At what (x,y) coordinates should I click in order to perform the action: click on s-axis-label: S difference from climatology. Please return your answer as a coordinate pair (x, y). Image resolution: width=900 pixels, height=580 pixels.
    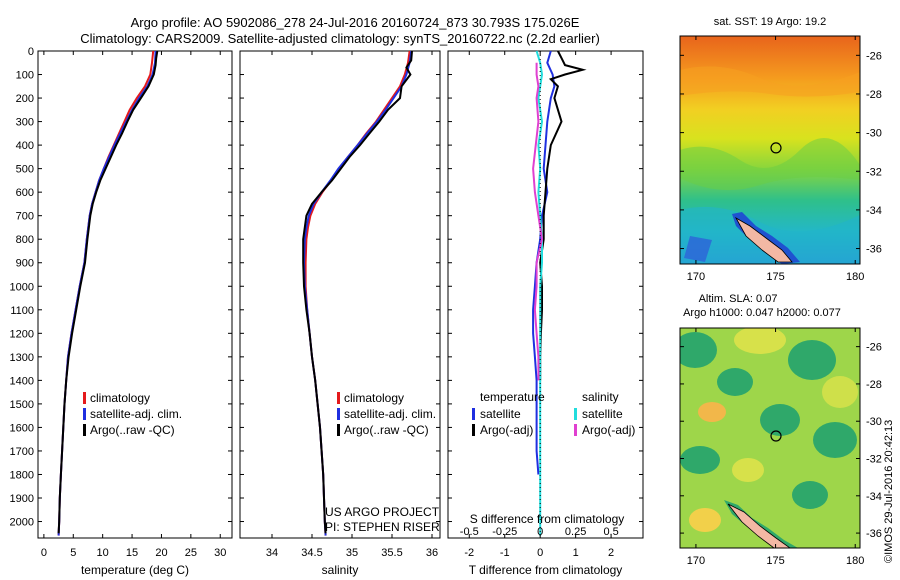
    Looking at the image, I should click on (547, 519).